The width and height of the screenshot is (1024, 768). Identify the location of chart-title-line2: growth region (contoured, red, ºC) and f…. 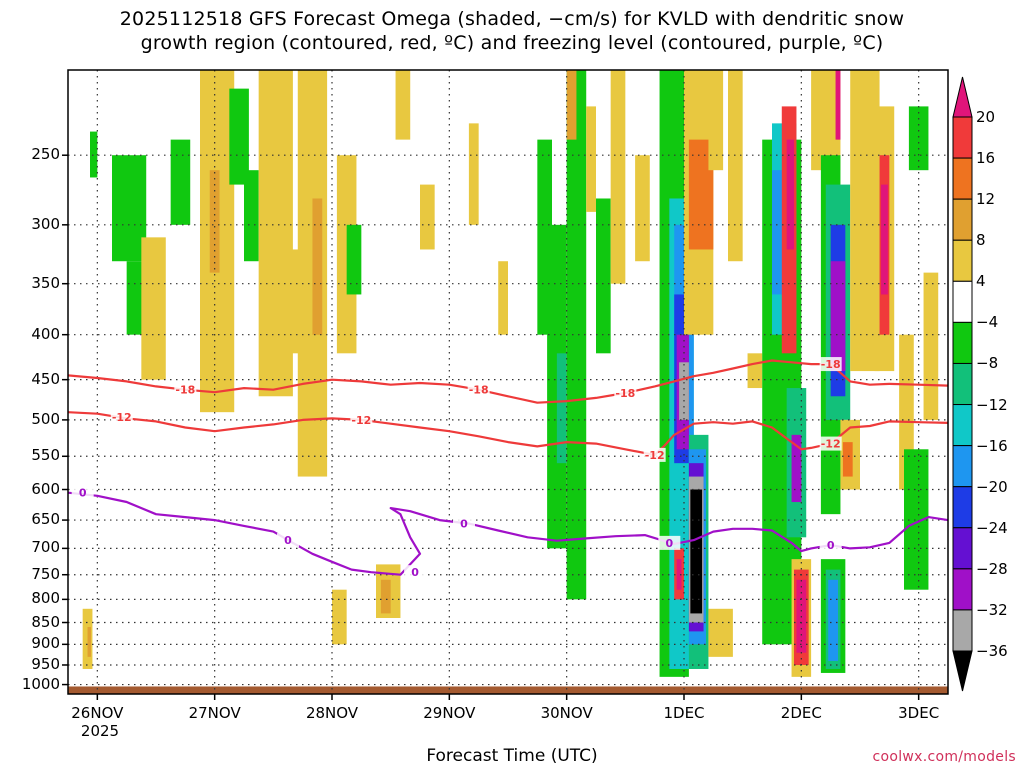
(512, 43).